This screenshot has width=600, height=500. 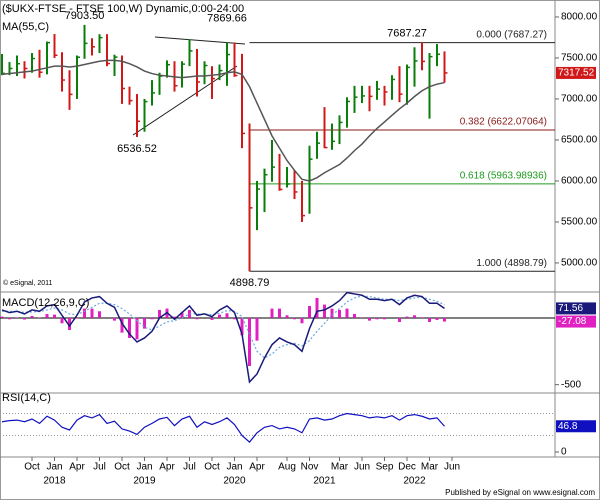 What do you see at coordinates (54, 481) in the screenshot?
I see `year-label: 2018` at bounding box center [54, 481].